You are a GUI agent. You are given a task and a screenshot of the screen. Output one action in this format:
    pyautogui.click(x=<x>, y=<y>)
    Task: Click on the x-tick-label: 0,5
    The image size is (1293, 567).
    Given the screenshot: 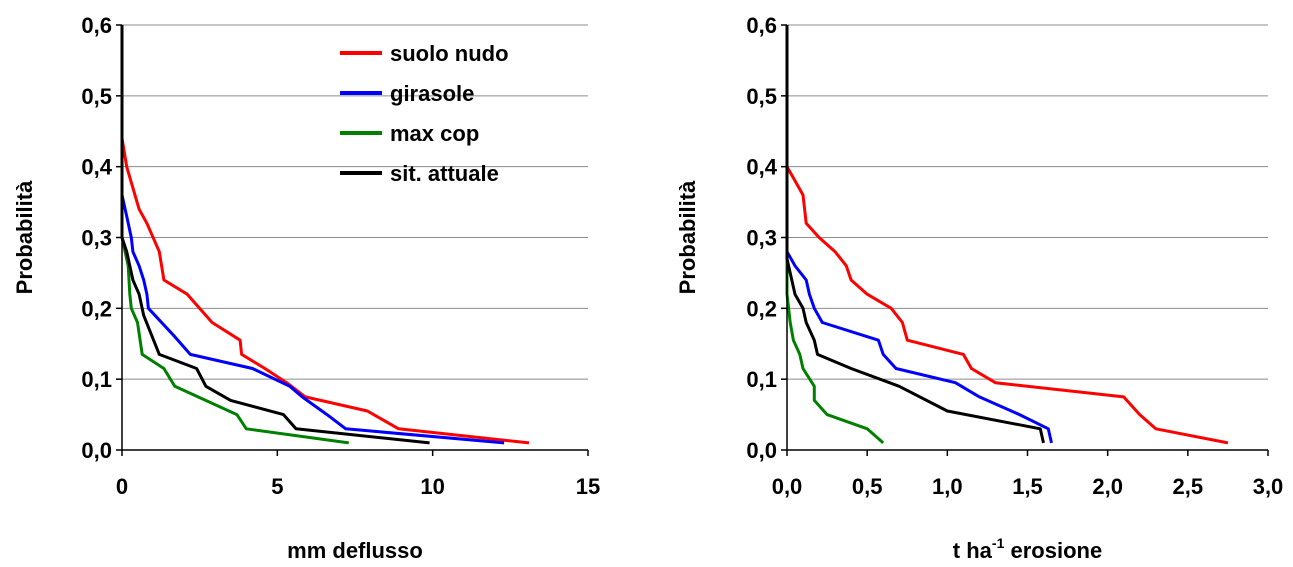 What is the action you would take?
    pyautogui.click(x=867, y=486)
    